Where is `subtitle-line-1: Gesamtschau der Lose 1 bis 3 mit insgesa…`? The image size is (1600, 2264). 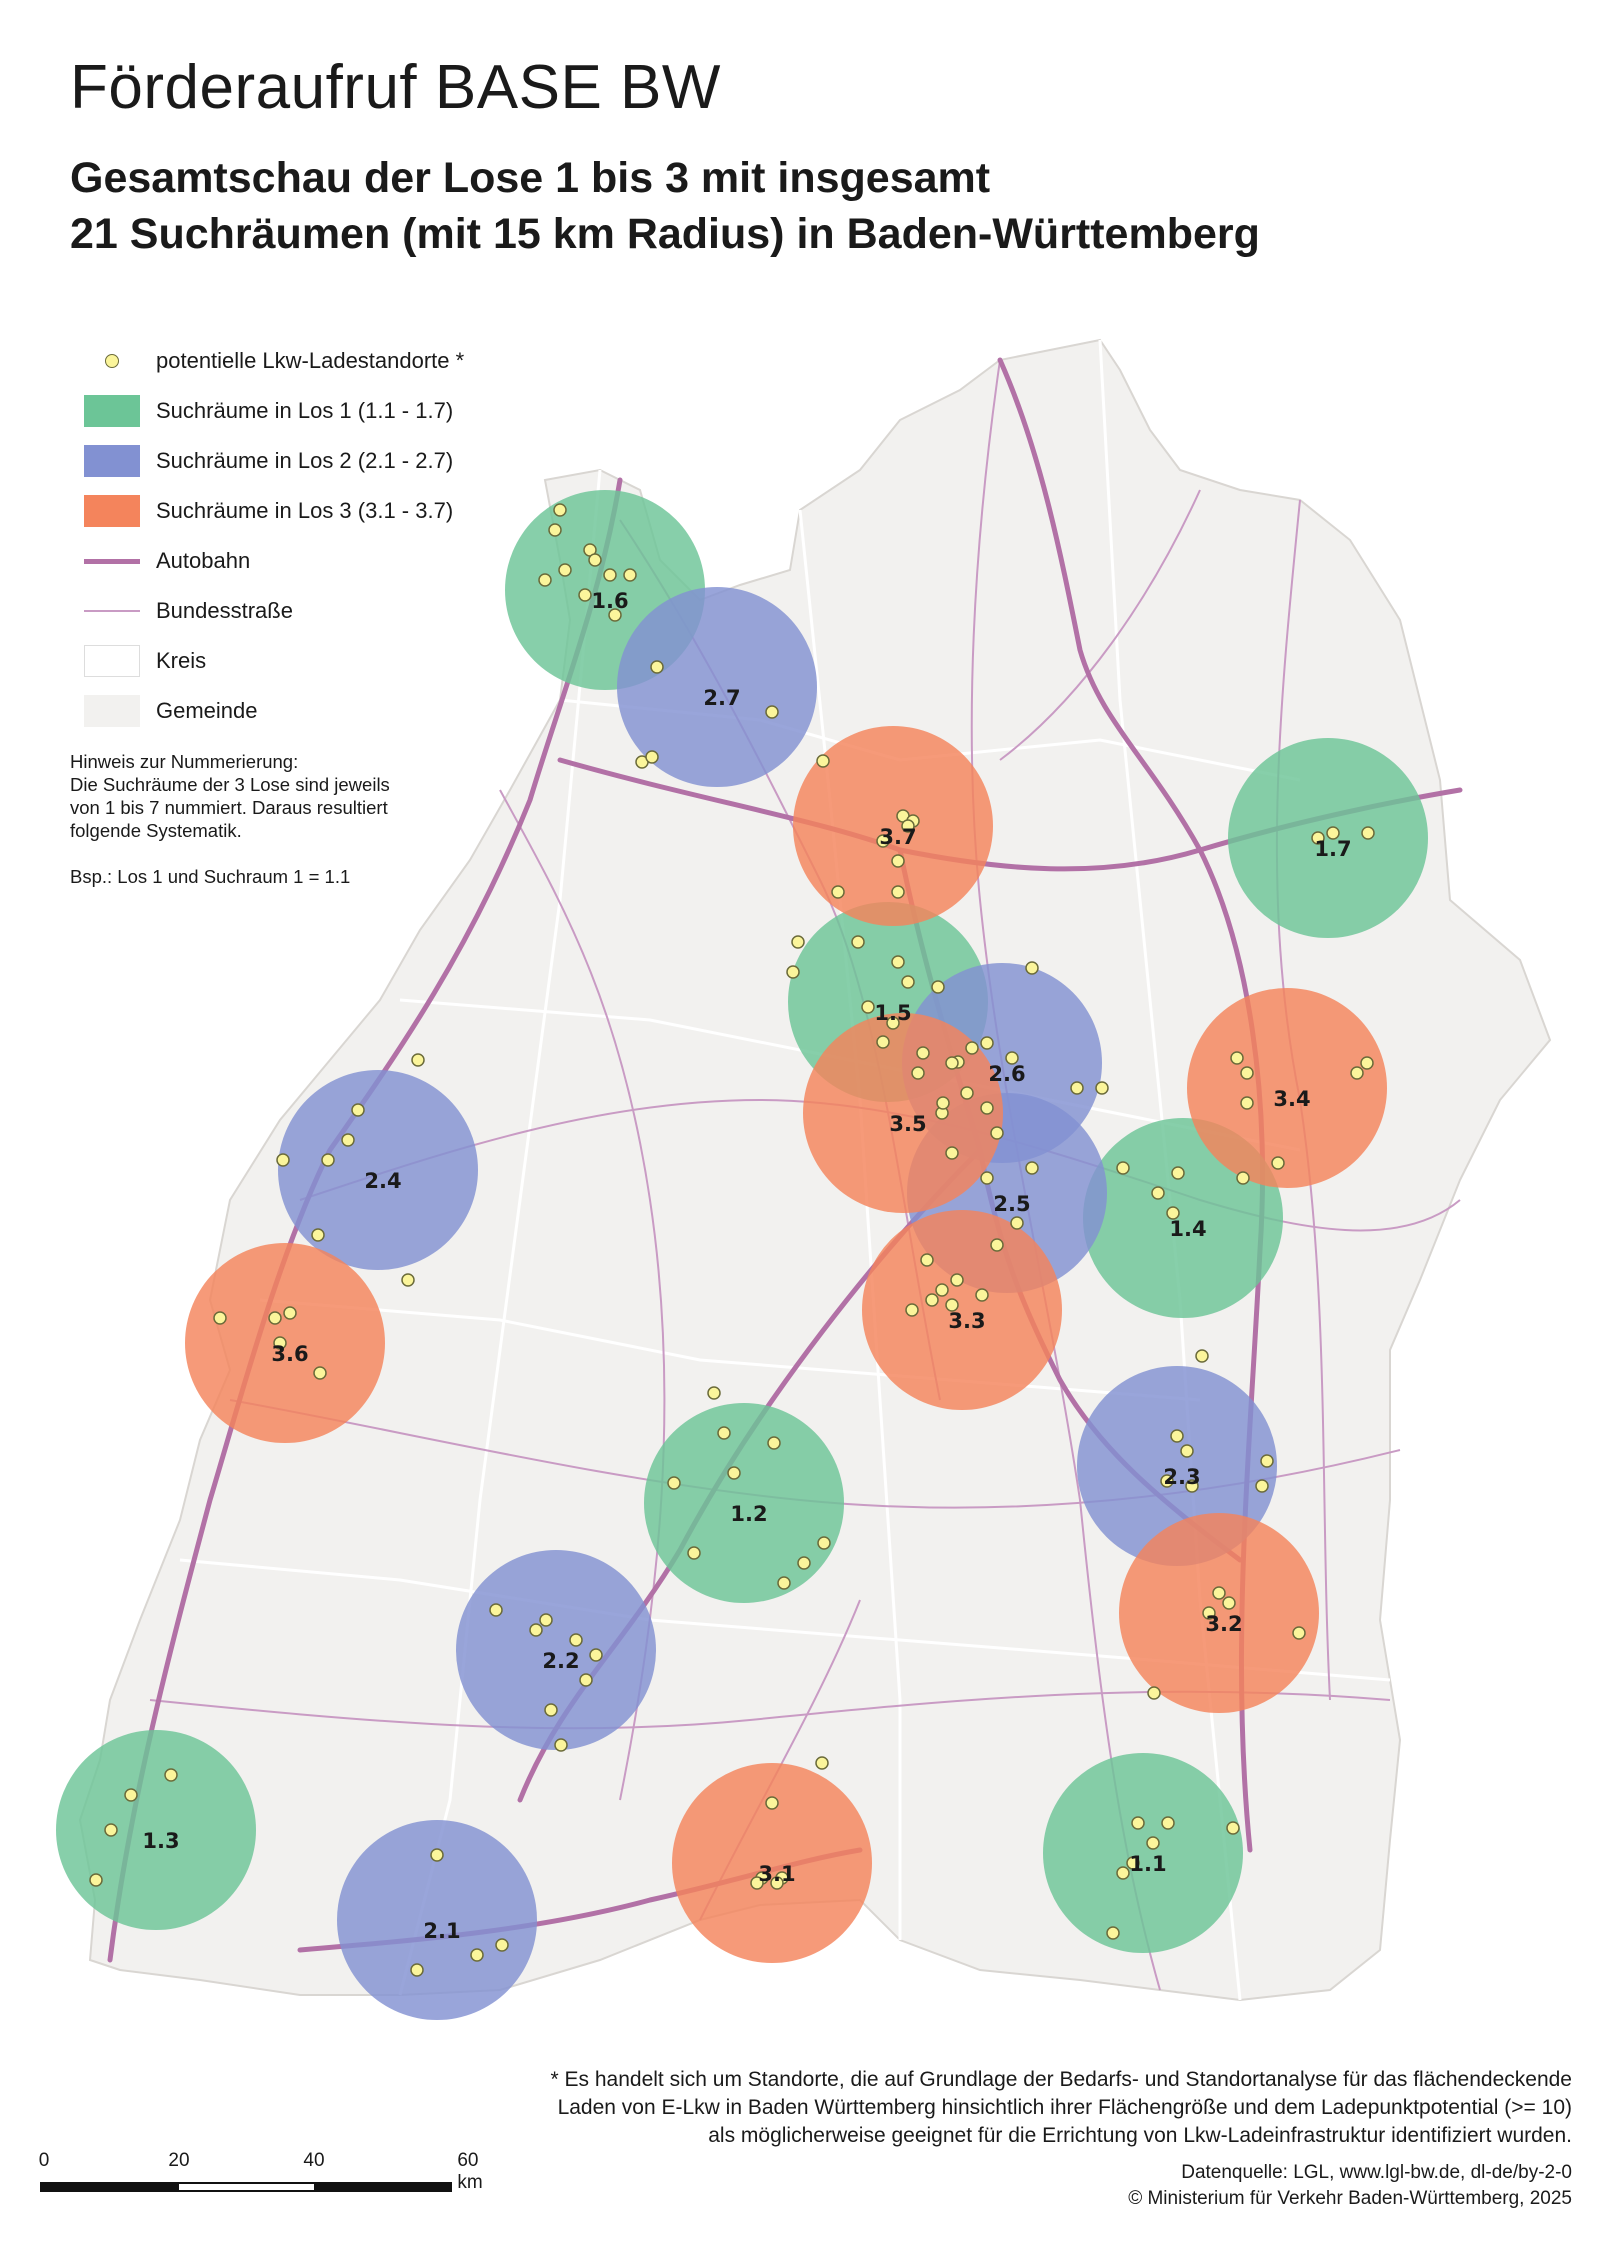
subtitle-line-1: Gesamtschau der Lose 1 bis 3 mit insgesa… is located at coordinates (530, 178).